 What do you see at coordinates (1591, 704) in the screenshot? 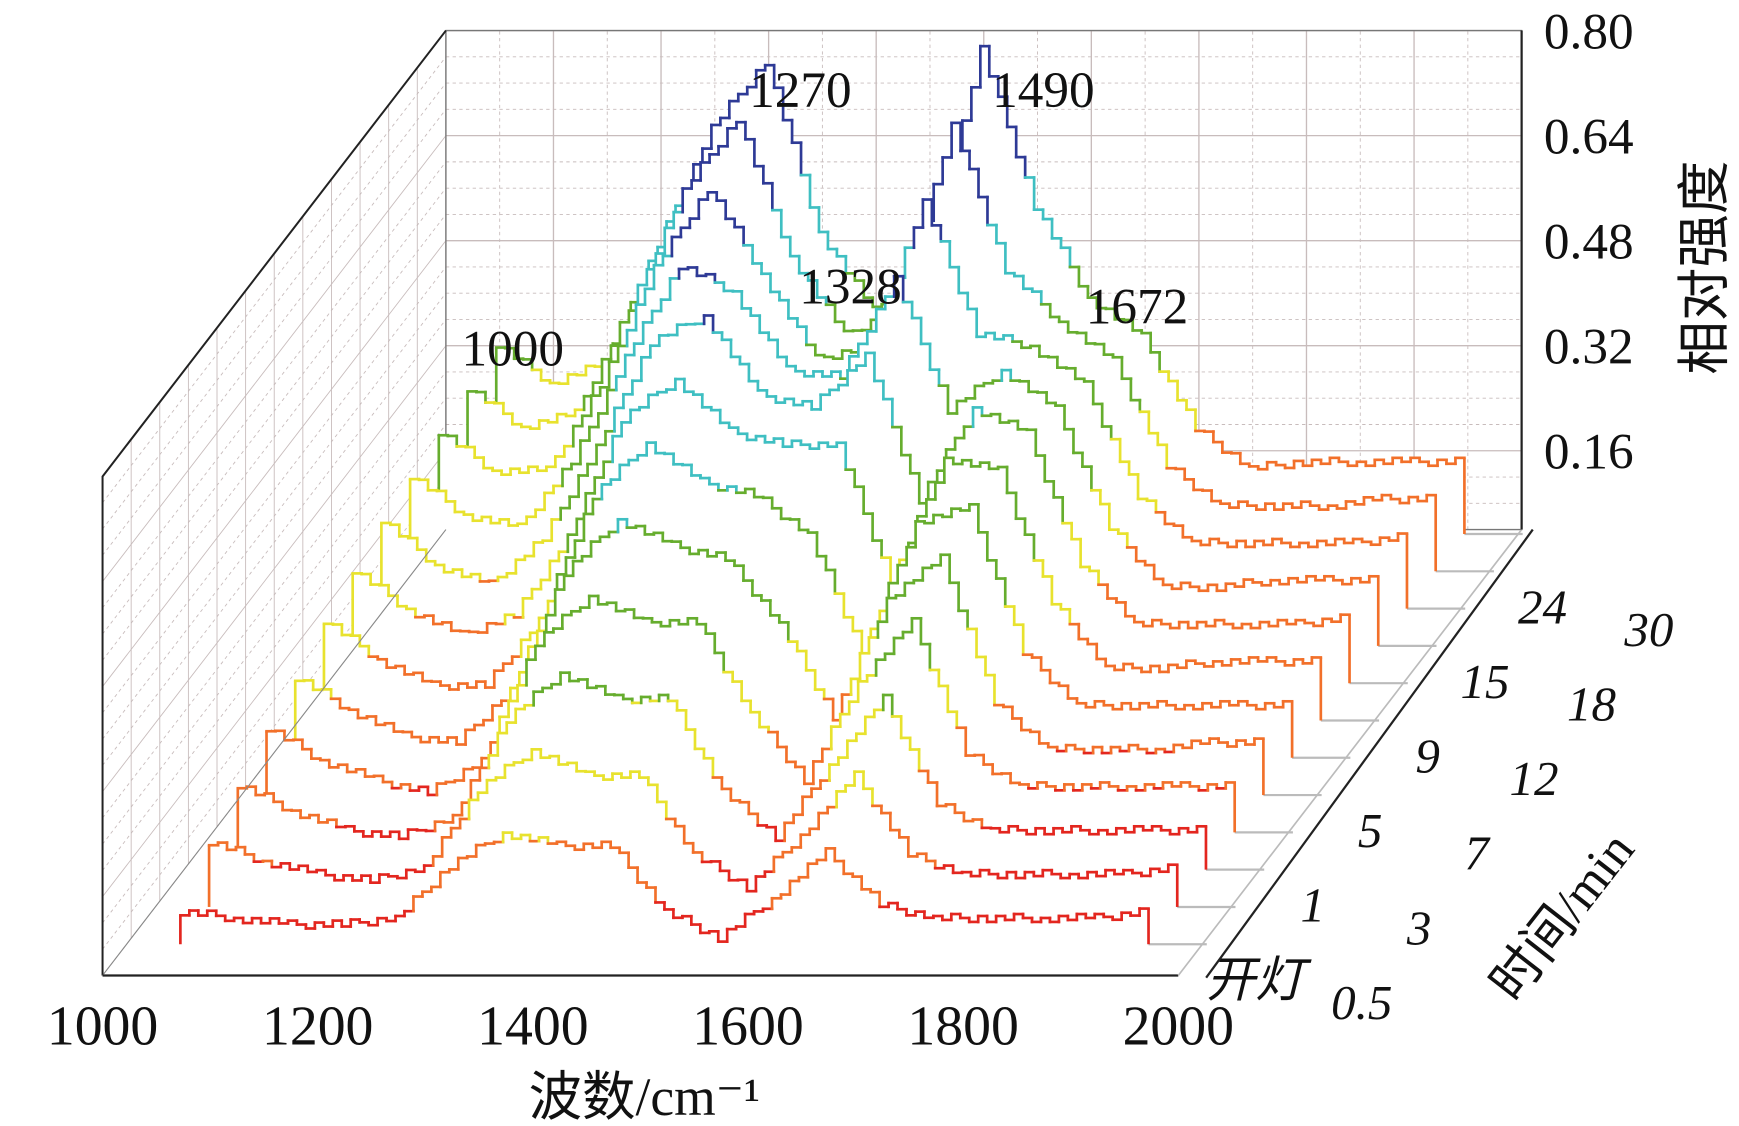
I see `y-tick-label: 18` at bounding box center [1591, 704].